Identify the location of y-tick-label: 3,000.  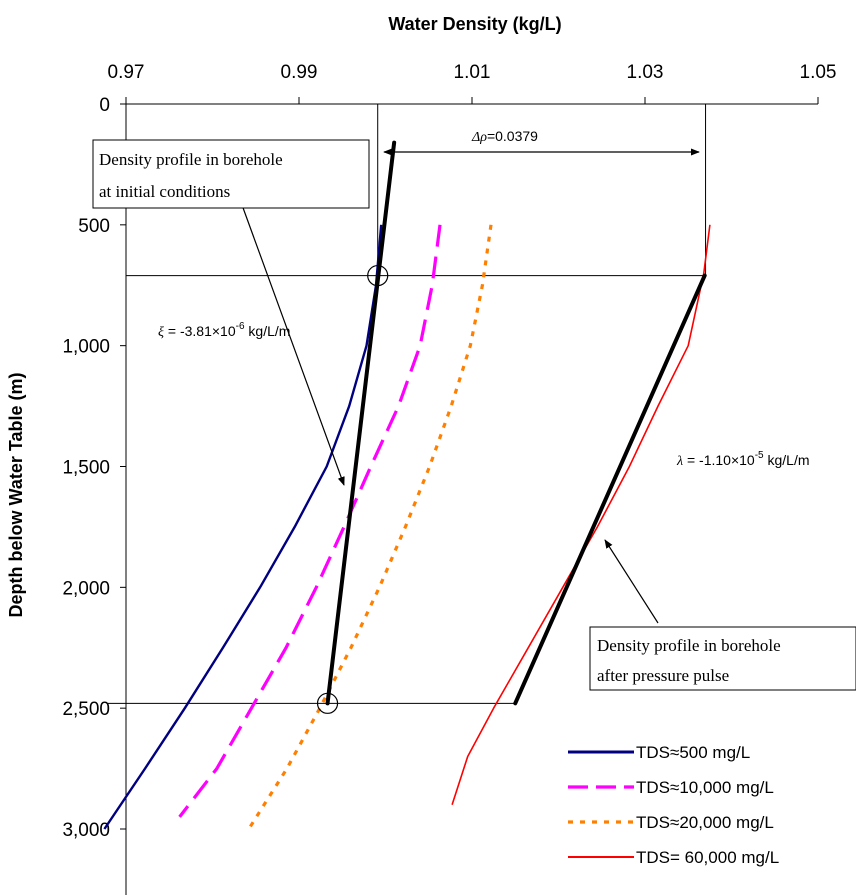
(86, 830).